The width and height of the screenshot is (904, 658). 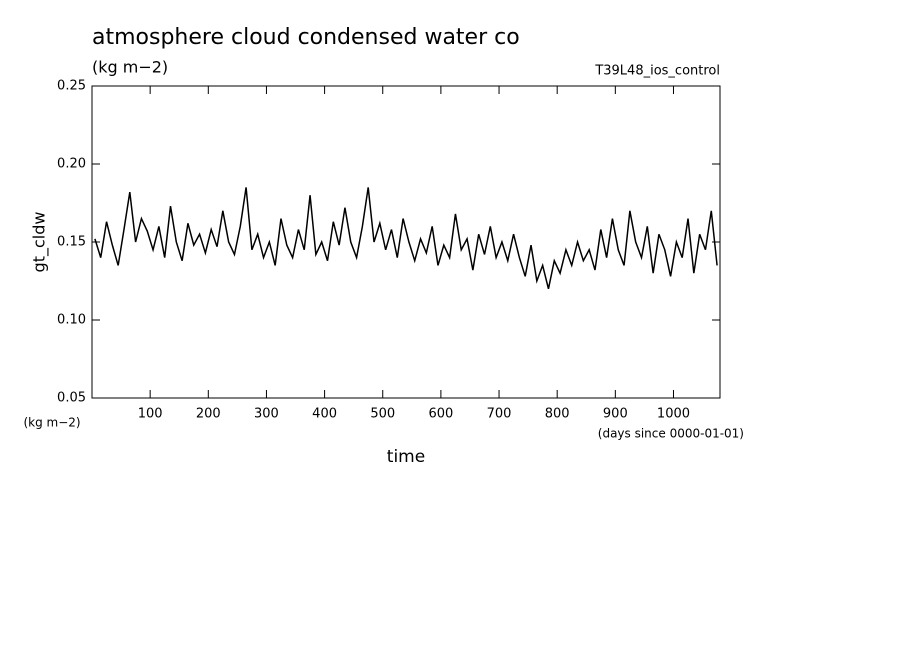 I want to click on x-tick-label: 400, so click(x=324, y=414).